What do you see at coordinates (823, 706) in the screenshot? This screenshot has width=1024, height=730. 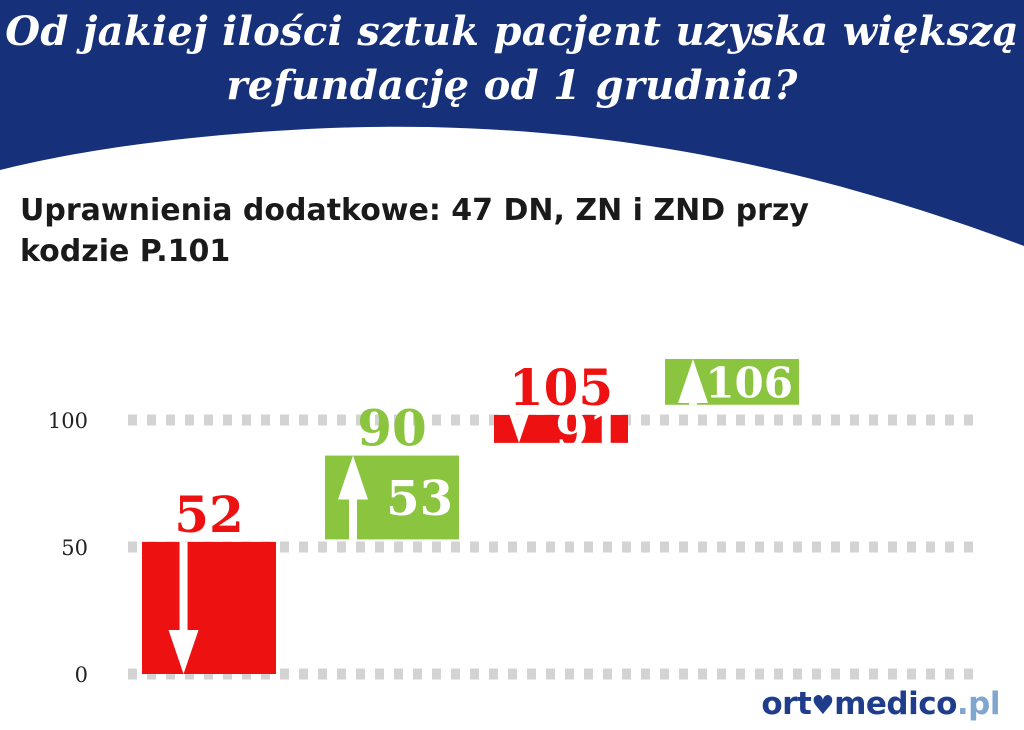 I see `heart-icon: ♥` at bounding box center [823, 706].